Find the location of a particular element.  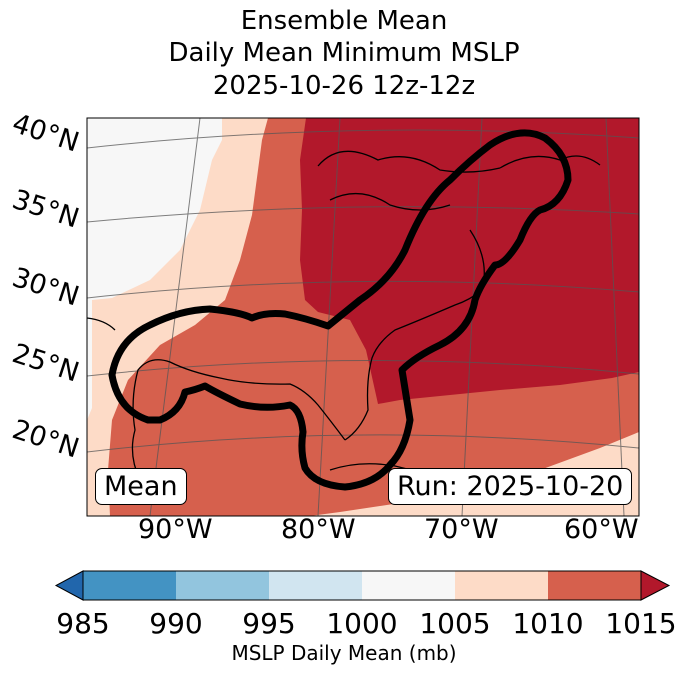

title-line-3: 2025-10-26 12z-12z is located at coordinates (344, 86).